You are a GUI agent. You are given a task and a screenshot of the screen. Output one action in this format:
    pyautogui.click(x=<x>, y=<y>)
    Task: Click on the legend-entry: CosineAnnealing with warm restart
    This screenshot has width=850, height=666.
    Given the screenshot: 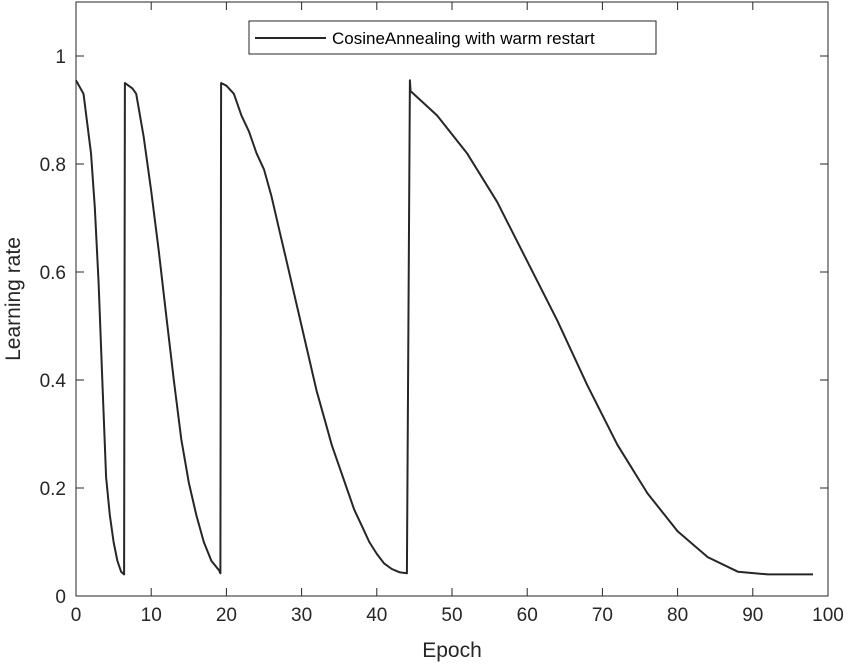 What is the action you would take?
    pyautogui.click(x=463, y=38)
    